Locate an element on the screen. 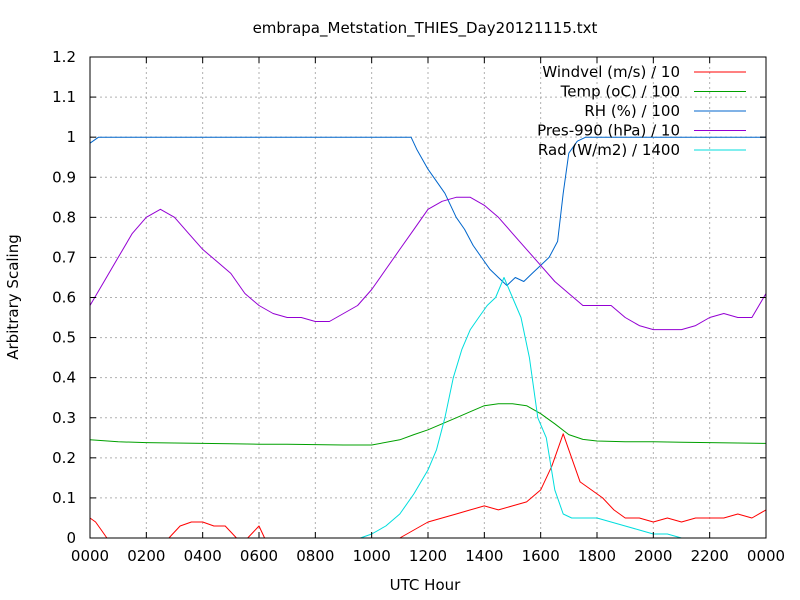 The width and height of the screenshot is (800, 600). y-tick-label: 0.1 is located at coordinates (64, 498).